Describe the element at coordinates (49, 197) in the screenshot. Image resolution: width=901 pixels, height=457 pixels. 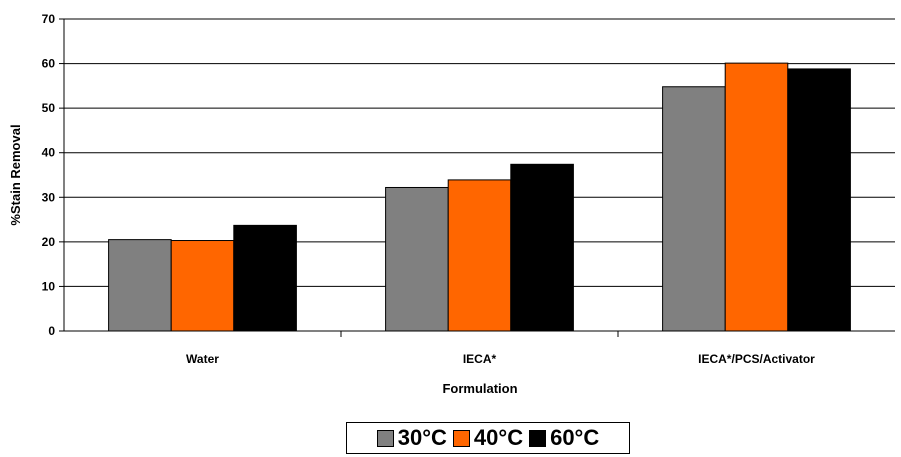
I see `y-tick-label: 30` at that location.